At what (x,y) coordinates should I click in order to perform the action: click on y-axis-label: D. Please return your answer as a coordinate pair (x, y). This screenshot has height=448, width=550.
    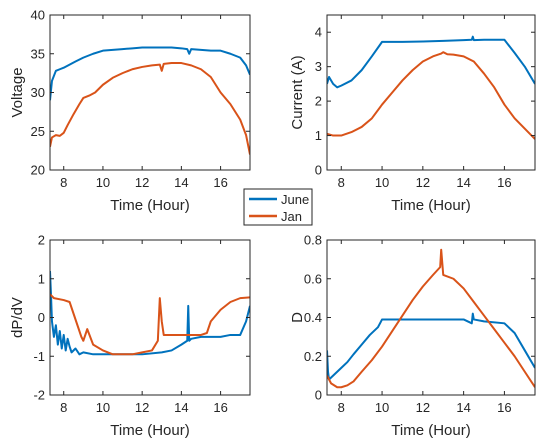
    Looking at the image, I should click on (297, 317).